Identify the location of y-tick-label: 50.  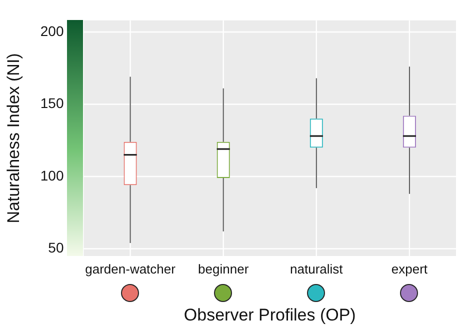
(56, 248).